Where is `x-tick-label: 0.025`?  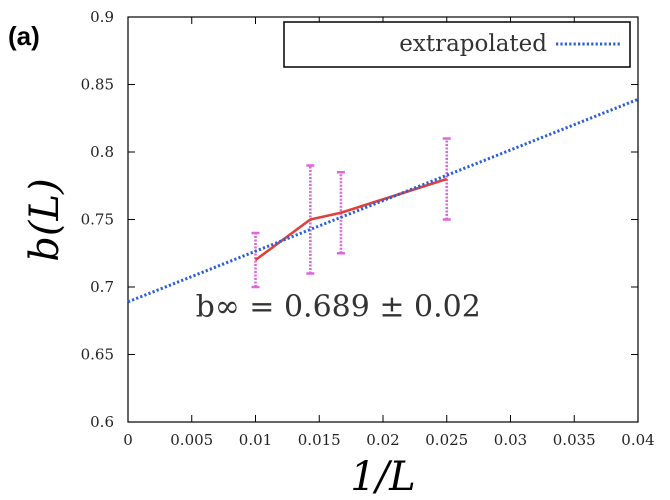
x-tick-label: 0.025 is located at coordinates (446, 440).